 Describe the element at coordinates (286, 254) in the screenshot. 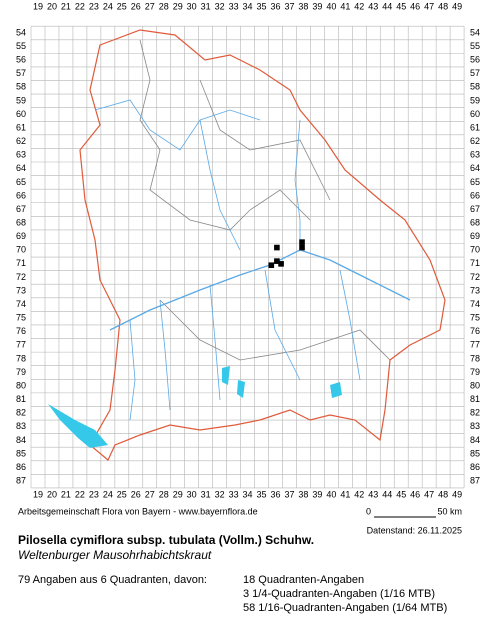

I see `occurrences` at that location.